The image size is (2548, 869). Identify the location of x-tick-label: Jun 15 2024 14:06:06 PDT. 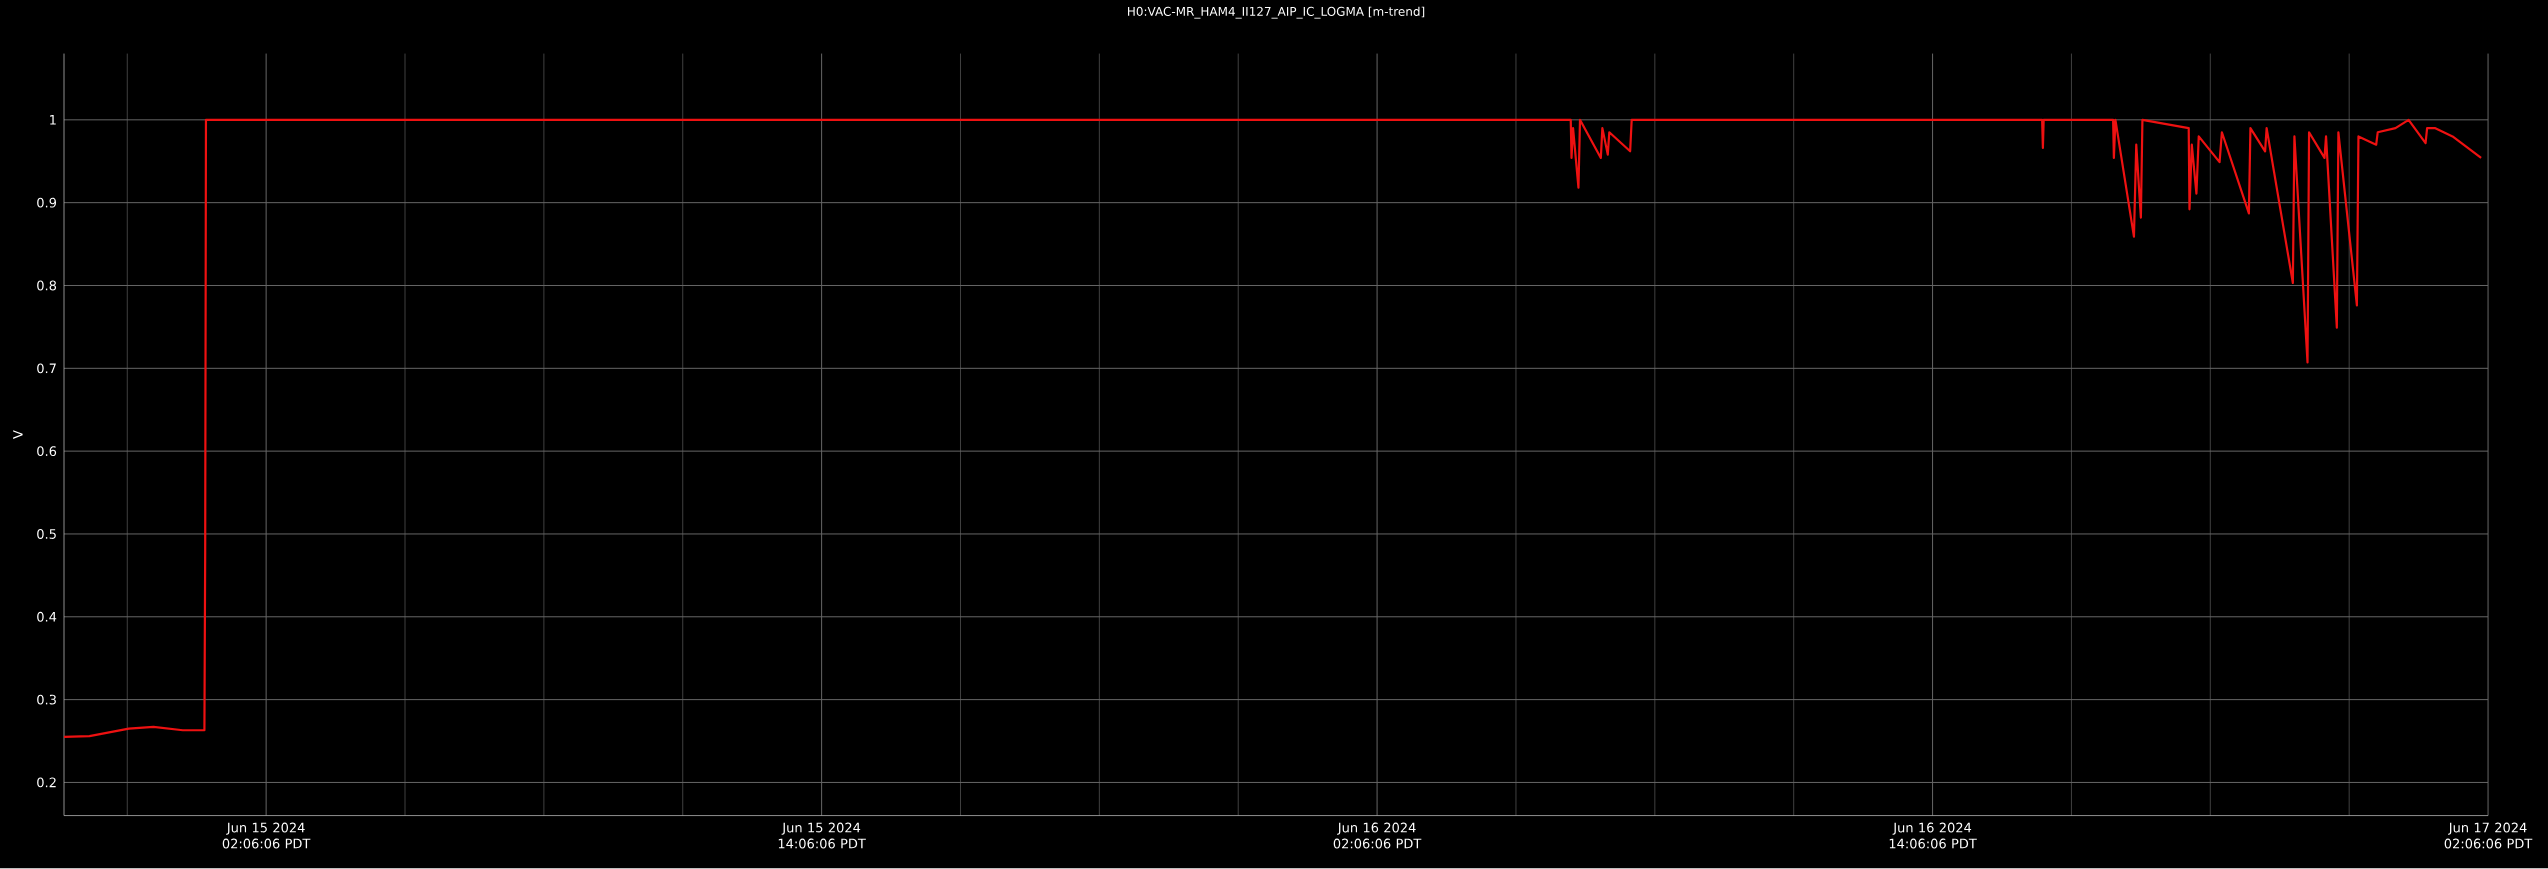
(822, 835).